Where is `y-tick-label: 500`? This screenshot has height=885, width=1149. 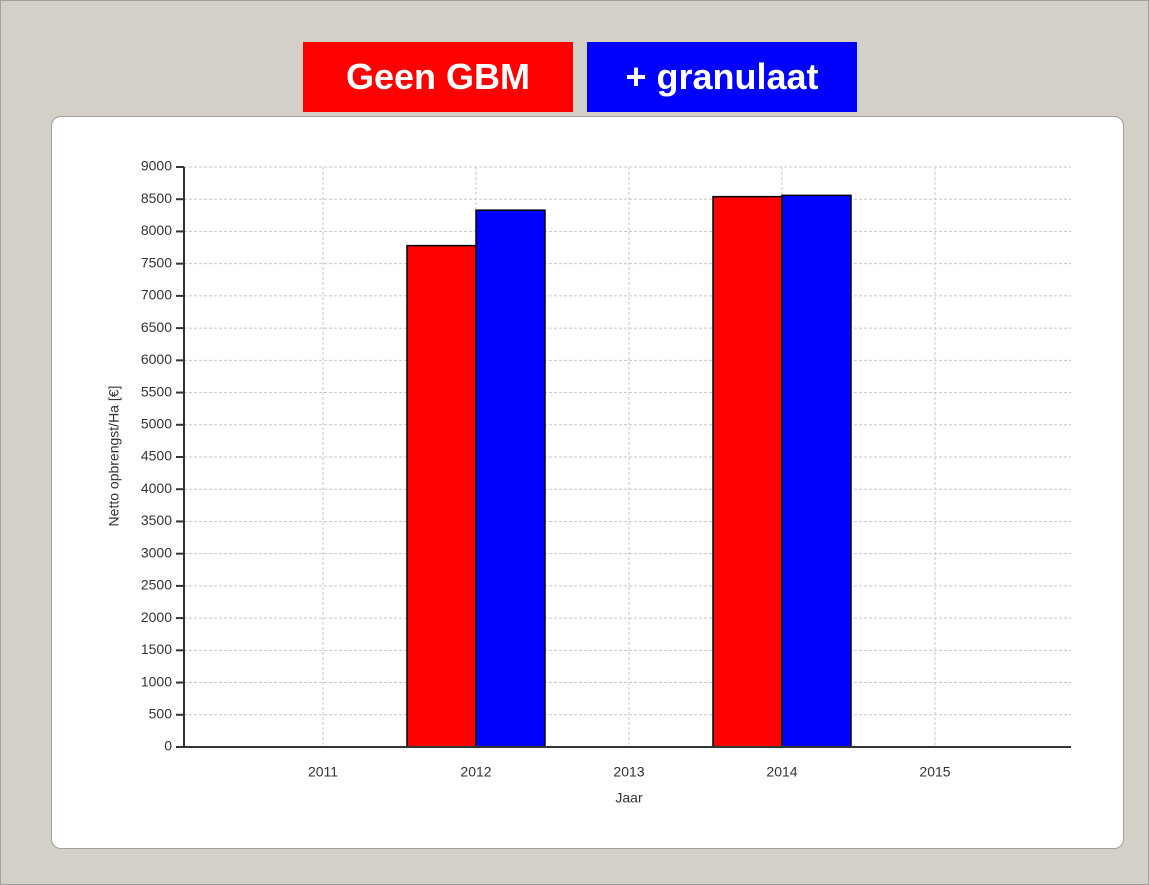
y-tick-label: 500 is located at coordinates (161, 713).